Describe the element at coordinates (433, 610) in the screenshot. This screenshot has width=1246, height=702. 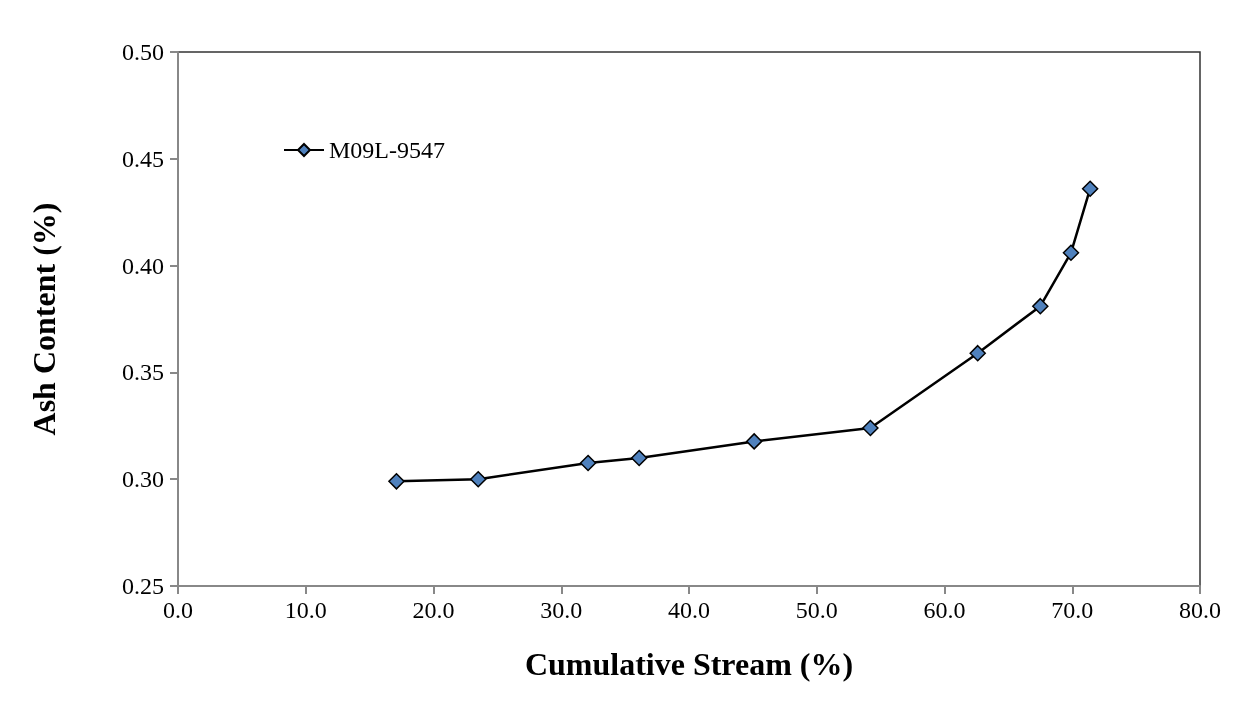
I see `x-tick-label: 20.0` at that location.